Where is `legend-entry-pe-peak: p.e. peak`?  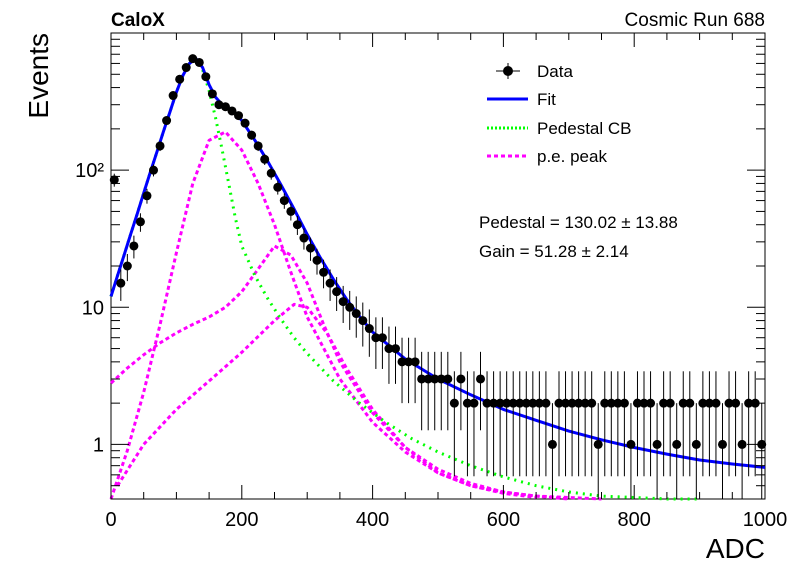
legend-entry-pe-peak: p.e. peak is located at coordinates (547, 156).